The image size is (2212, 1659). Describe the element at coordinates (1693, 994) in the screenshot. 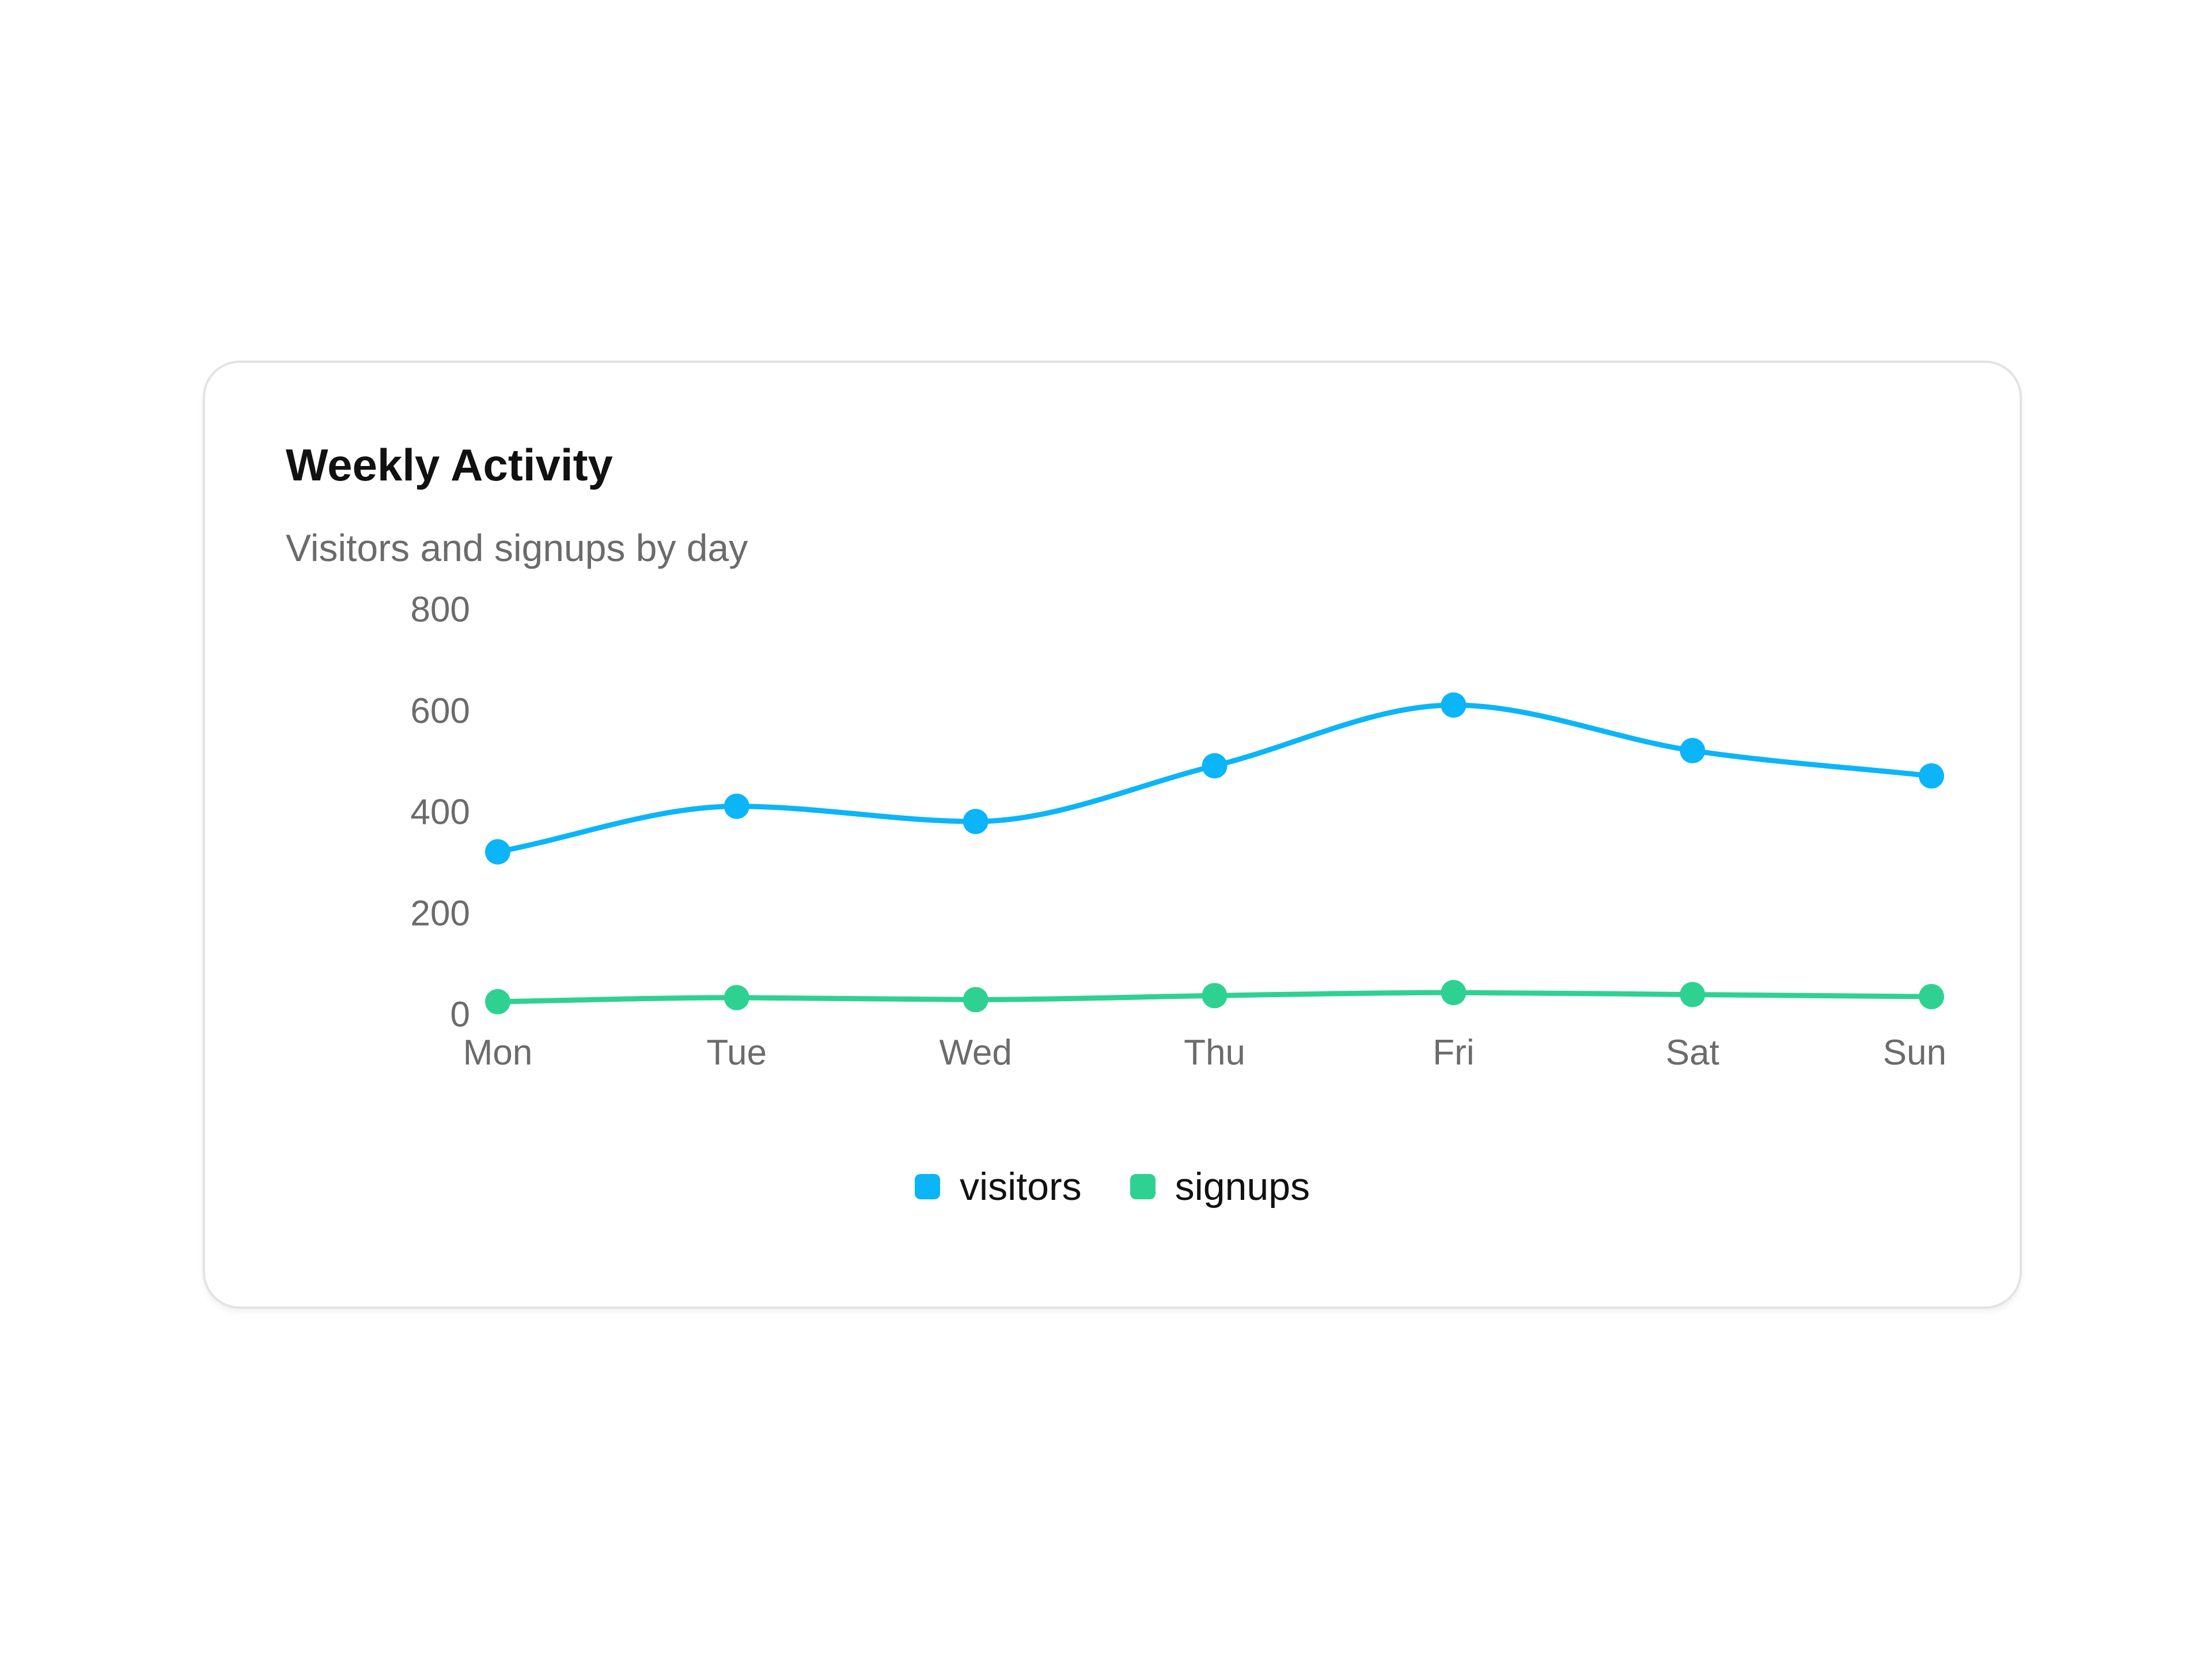

I see `signups-point-sat` at that location.